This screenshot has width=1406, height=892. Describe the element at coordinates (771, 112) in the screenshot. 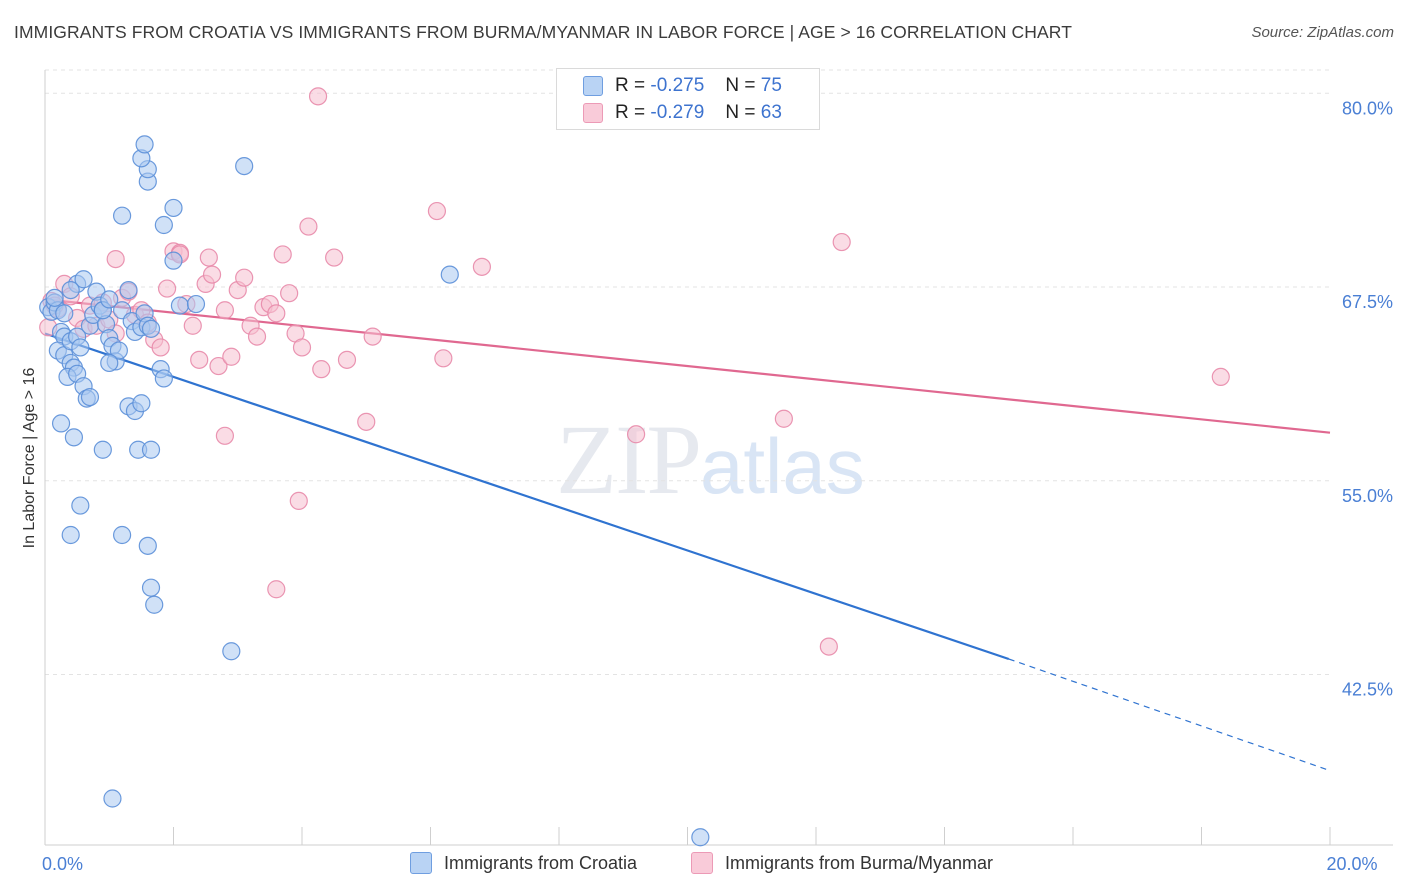

I see `n-value-burma: 63` at that location.